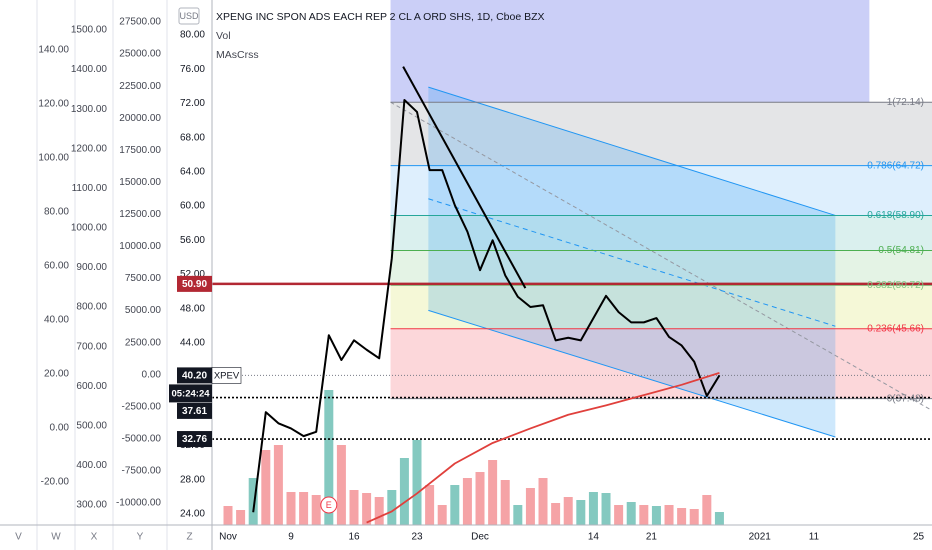  Describe the element at coordinates (895, 328) in the screenshot. I see `fib-label: 0.236(45.66)` at that location.